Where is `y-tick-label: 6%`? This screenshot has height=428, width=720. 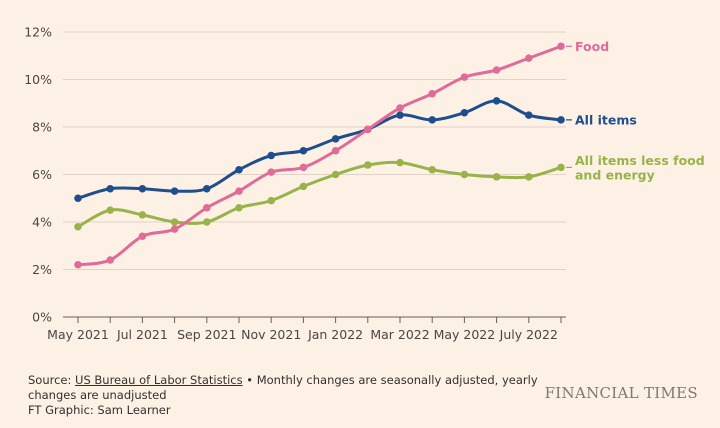 y-tick-label: 6% is located at coordinates (42, 174).